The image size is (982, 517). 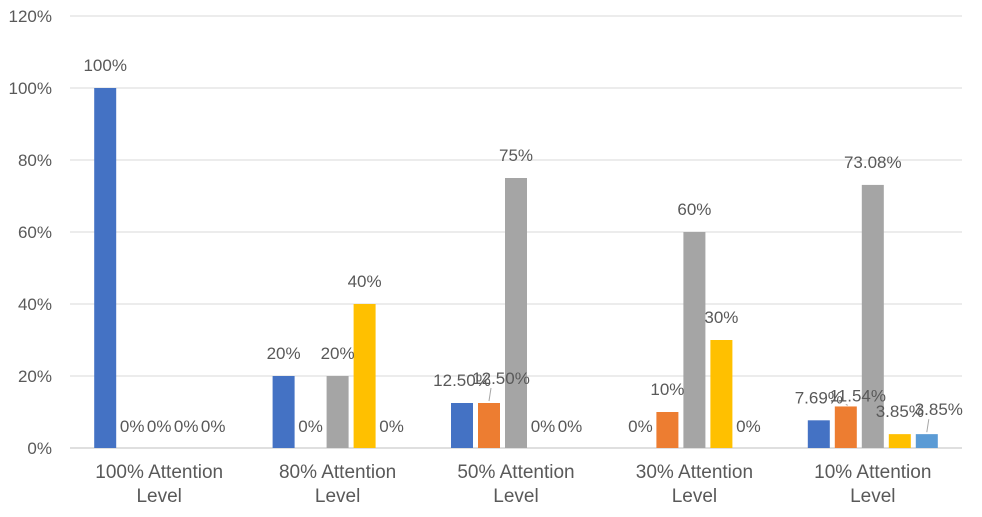 What do you see at coordinates (694, 472) in the screenshot?
I see `x-category-label-line: 30% Attention` at bounding box center [694, 472].